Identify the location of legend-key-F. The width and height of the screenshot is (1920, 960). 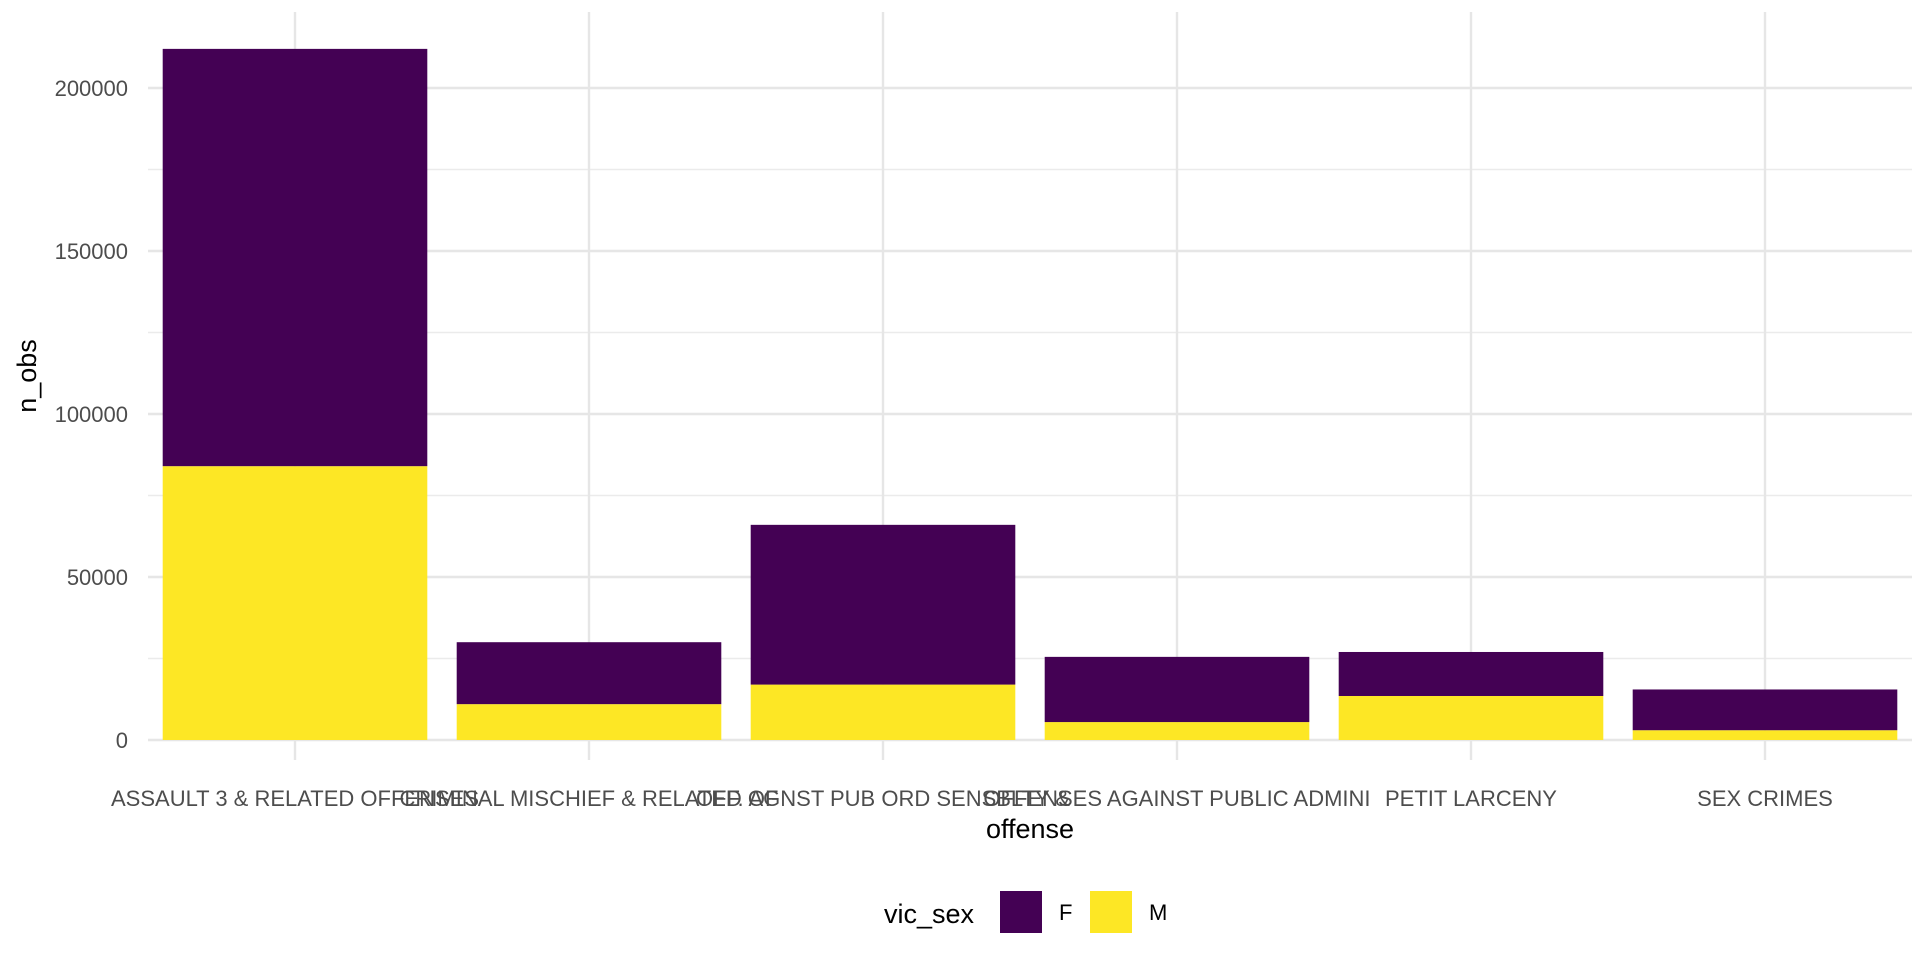
(1021, 912).